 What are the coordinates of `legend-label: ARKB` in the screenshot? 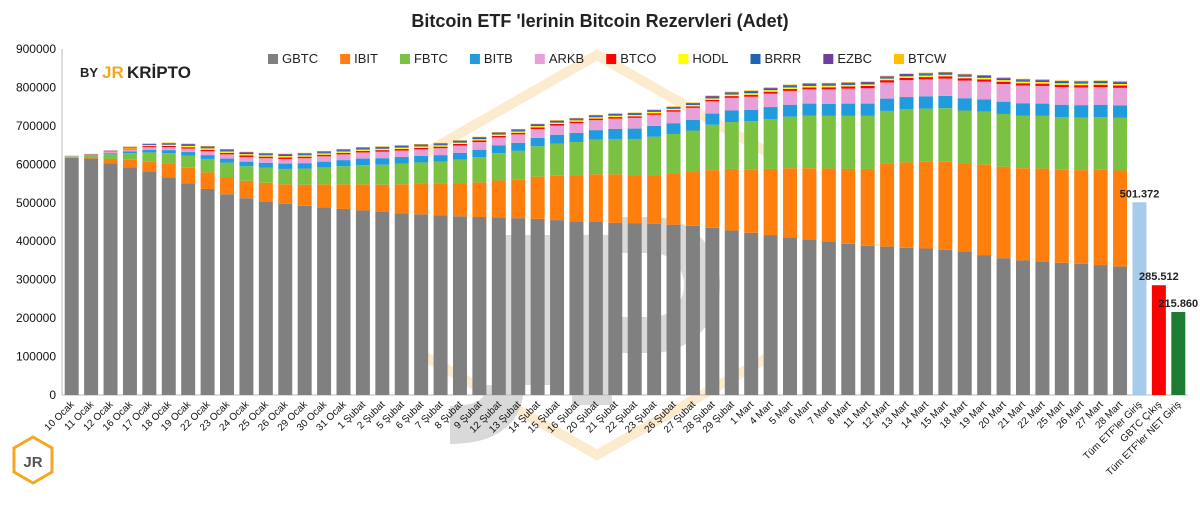 It's located at (566, 58).